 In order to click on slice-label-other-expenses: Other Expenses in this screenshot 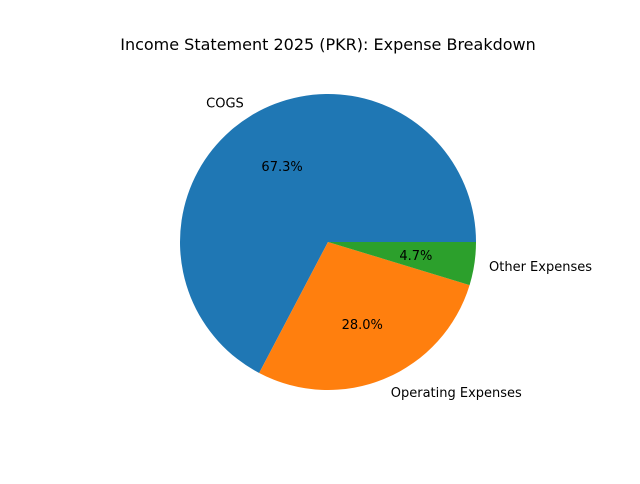, I will do `click(540, 267)`.